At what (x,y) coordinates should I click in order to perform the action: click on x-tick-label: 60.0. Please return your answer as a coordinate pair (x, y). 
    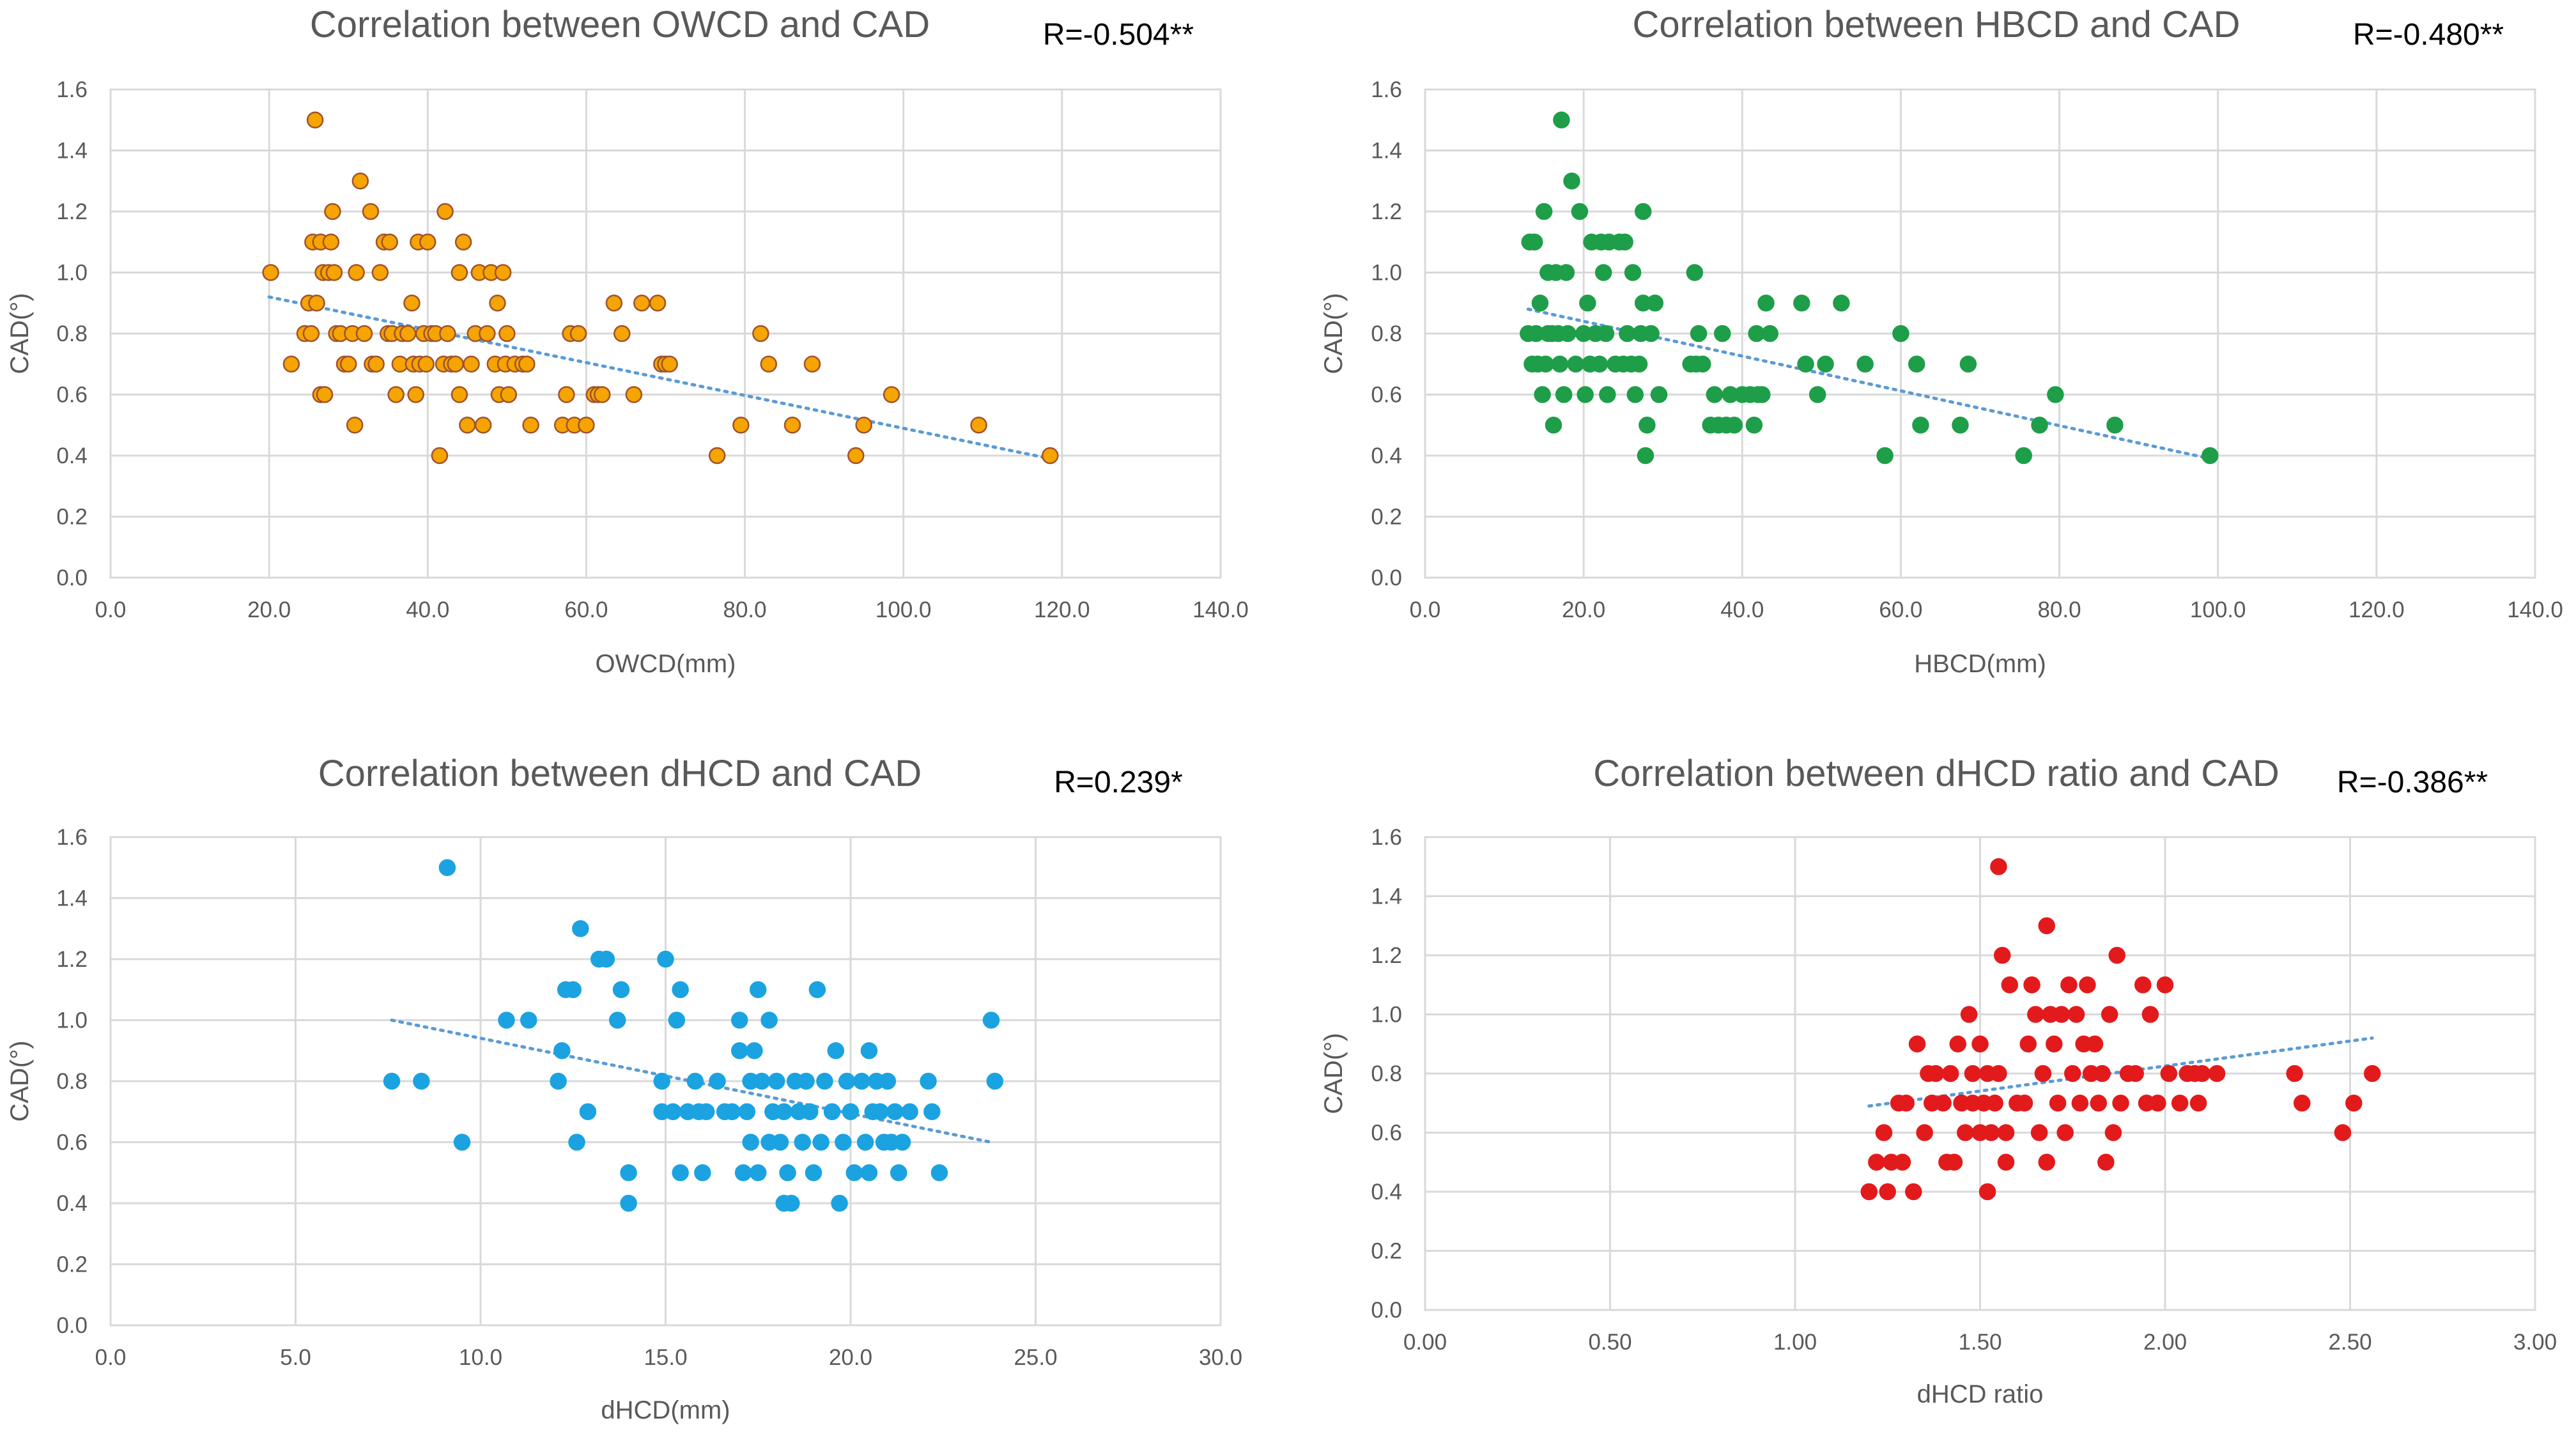
    Looking at the image, I should click on (1900, 609).